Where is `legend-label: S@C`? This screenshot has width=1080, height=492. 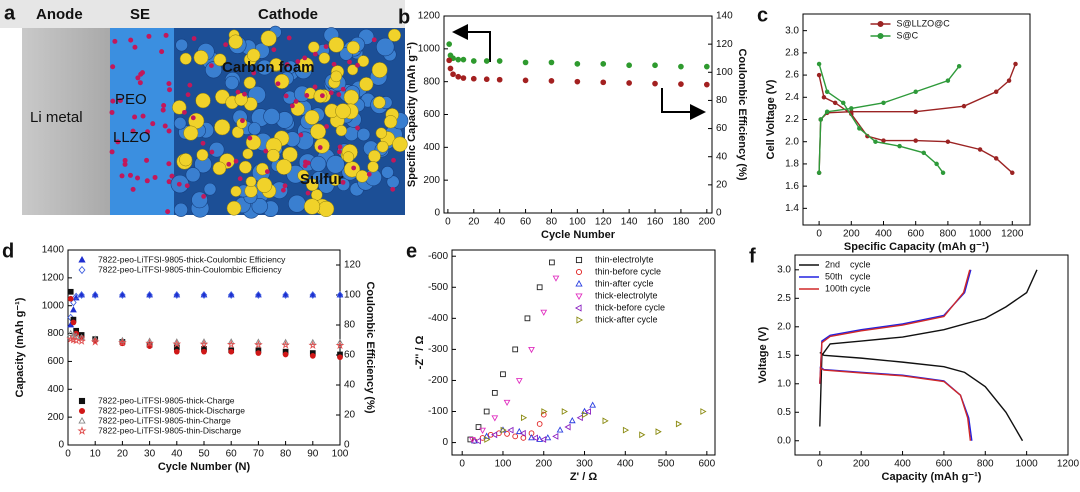 legend-label: S@C is located at coordinates (908, 35).